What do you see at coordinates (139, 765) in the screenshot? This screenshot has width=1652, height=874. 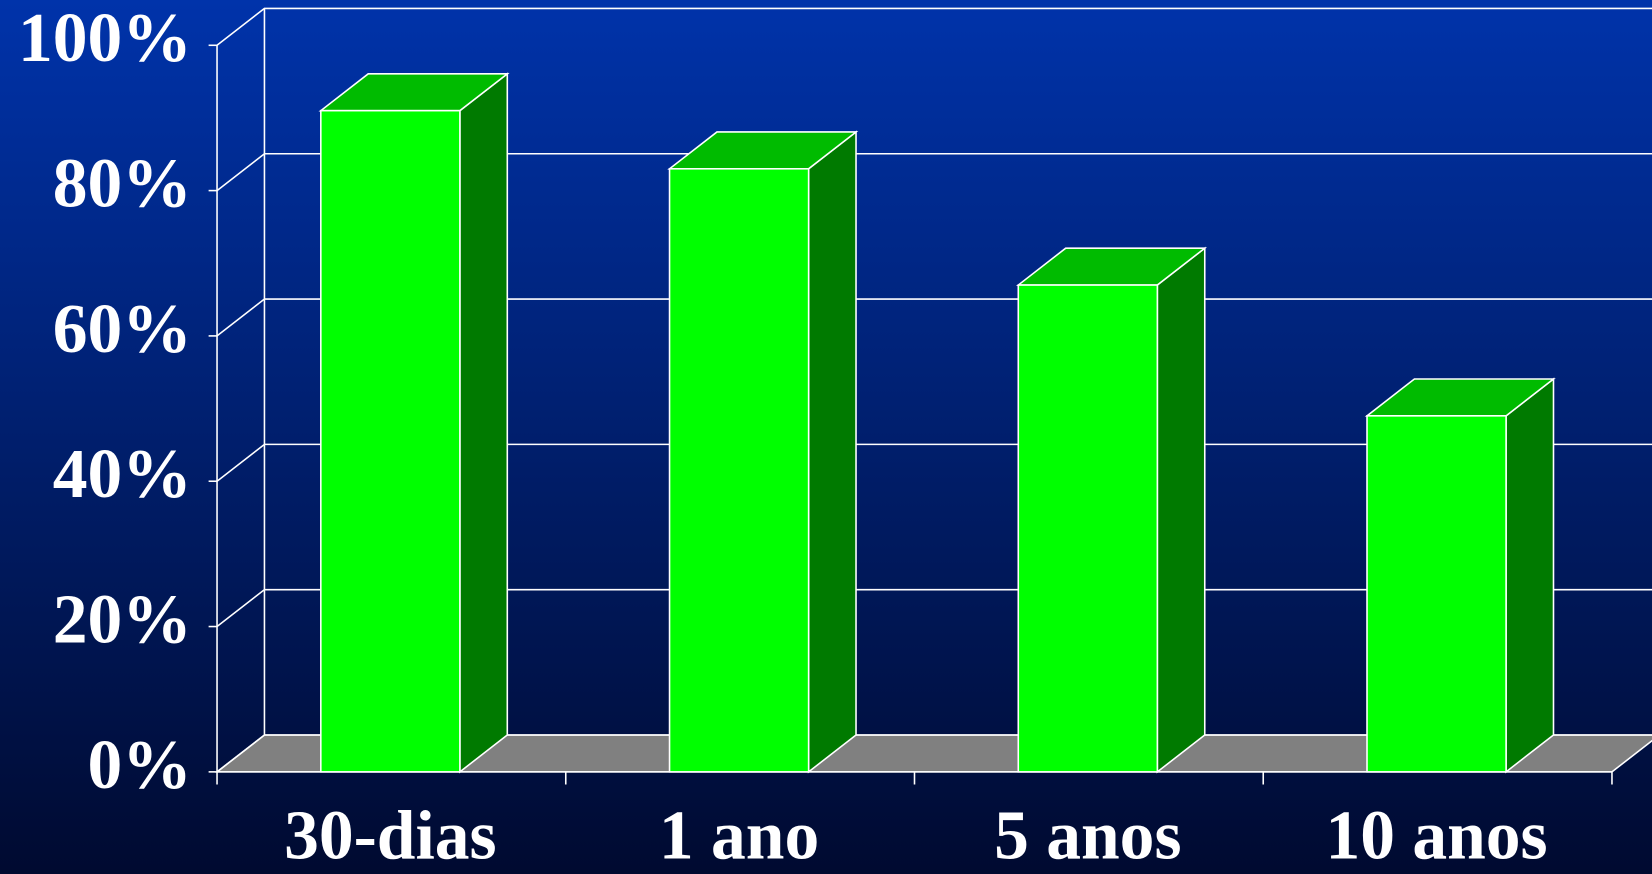 I see `y-tick-label: 0%` at bounding box center [139, 765].